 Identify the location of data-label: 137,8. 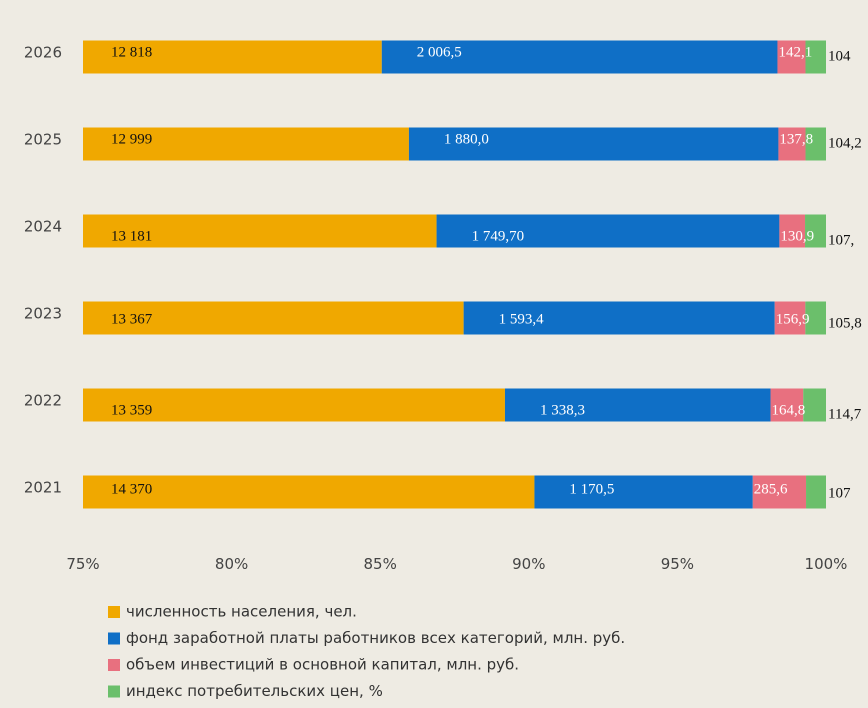
(796, 139).